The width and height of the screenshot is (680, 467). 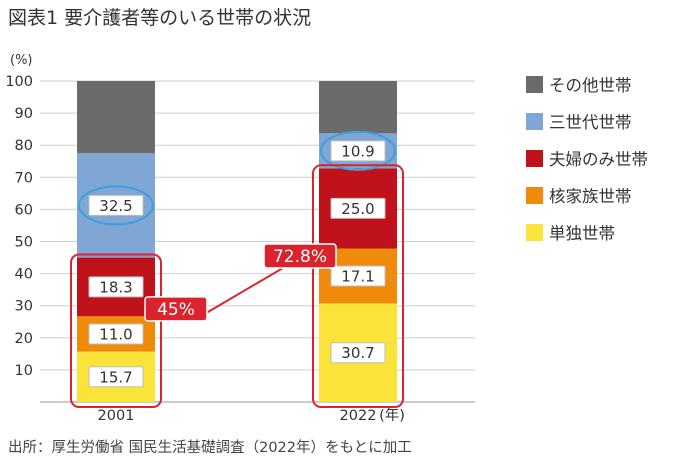 I want to click on legend-label: 単独世帯, so click(x=582, y=233).